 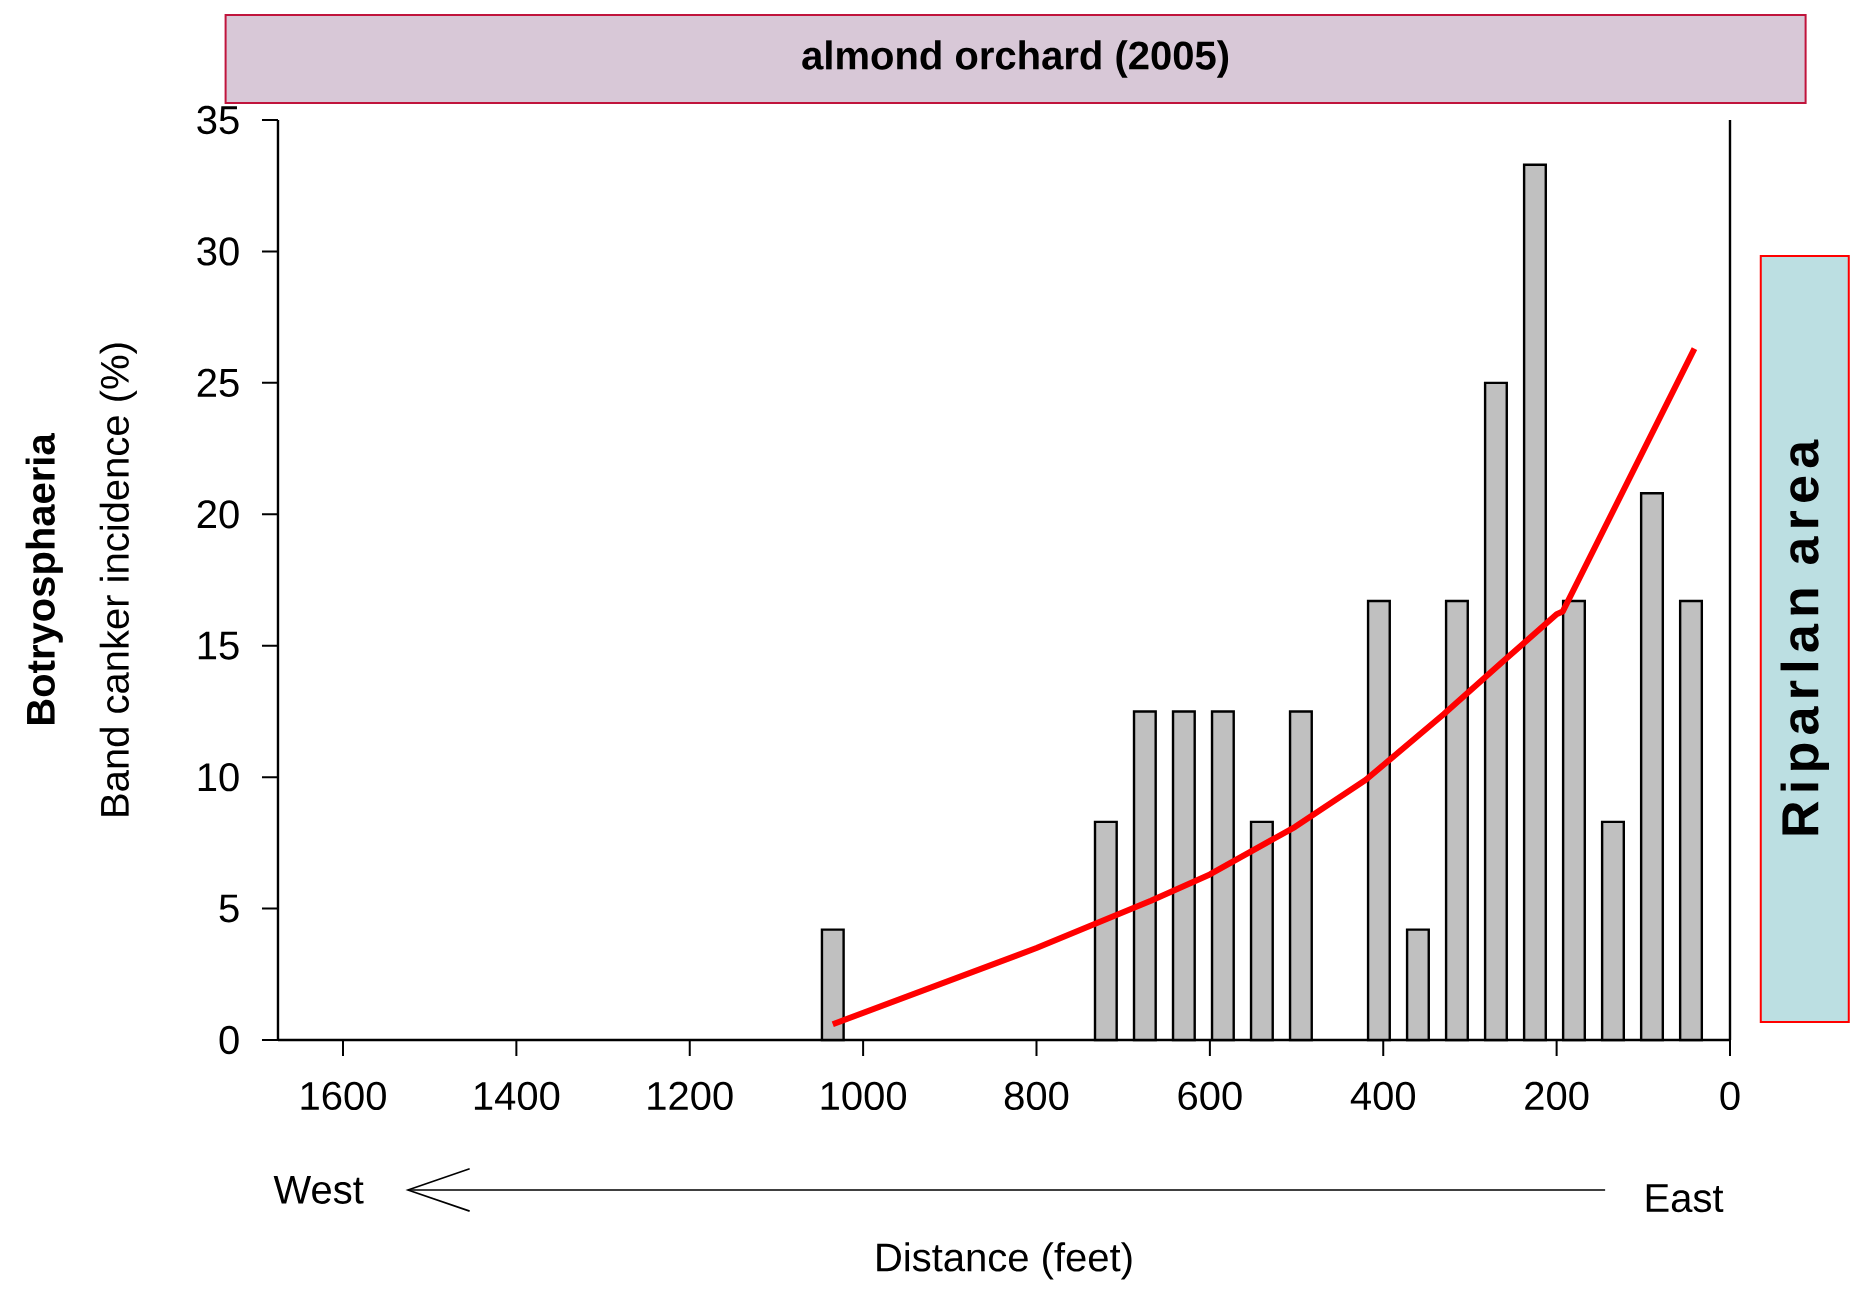 What do you see at coordinates (218, 514) in the screenshot?
I see `y-tick-label: 20` at bounding box center [218, 514].